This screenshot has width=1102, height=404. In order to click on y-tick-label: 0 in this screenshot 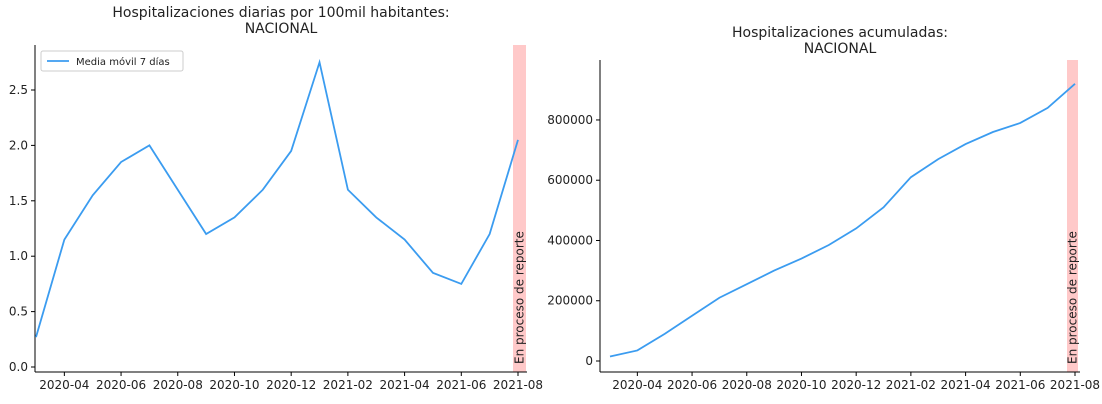, I will do `click(589, 361)`.